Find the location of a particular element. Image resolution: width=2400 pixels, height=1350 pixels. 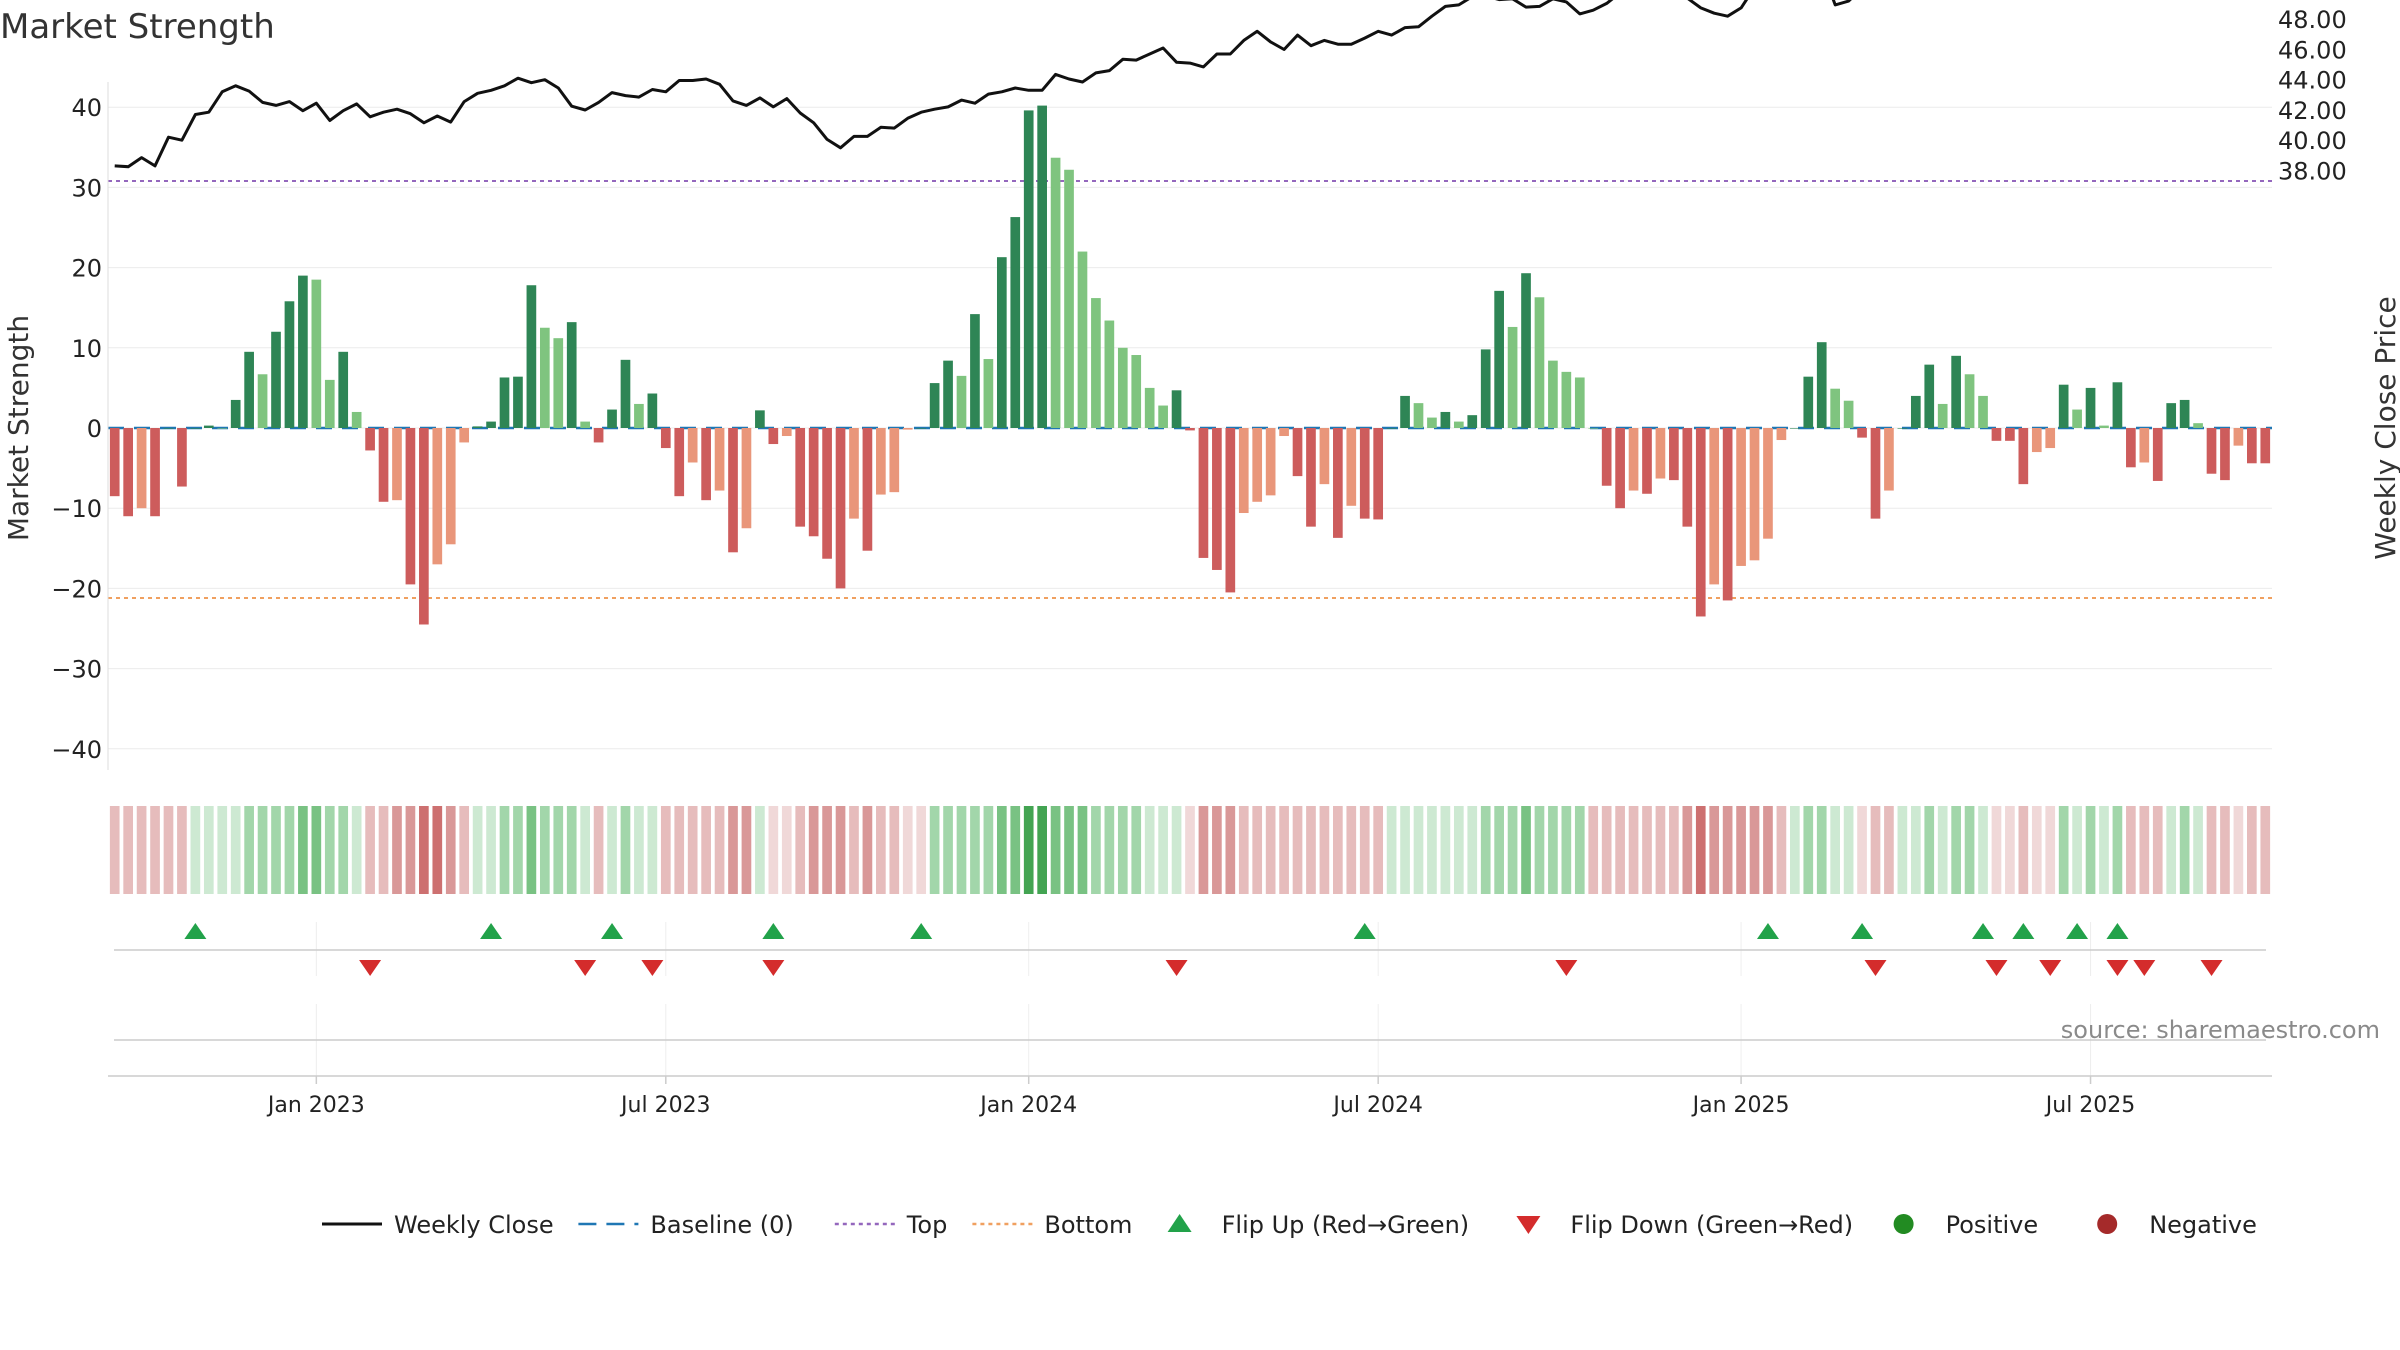

x-tick-label: Jan 2025 is located at coordinates (1740, 1105).